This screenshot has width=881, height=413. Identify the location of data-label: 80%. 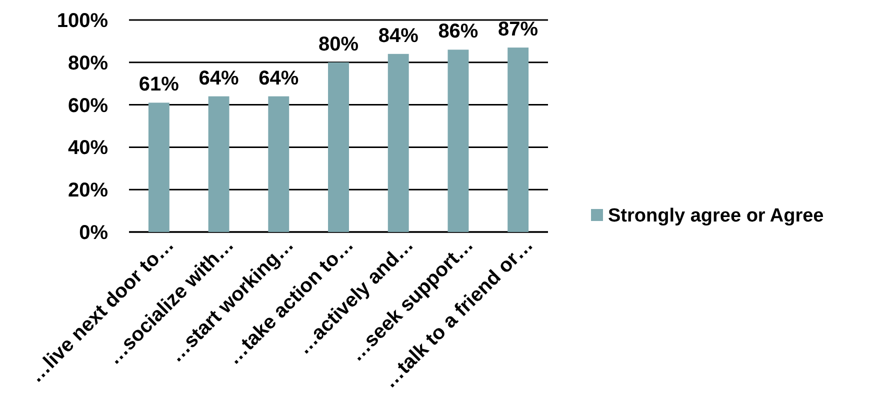
(338, 44).